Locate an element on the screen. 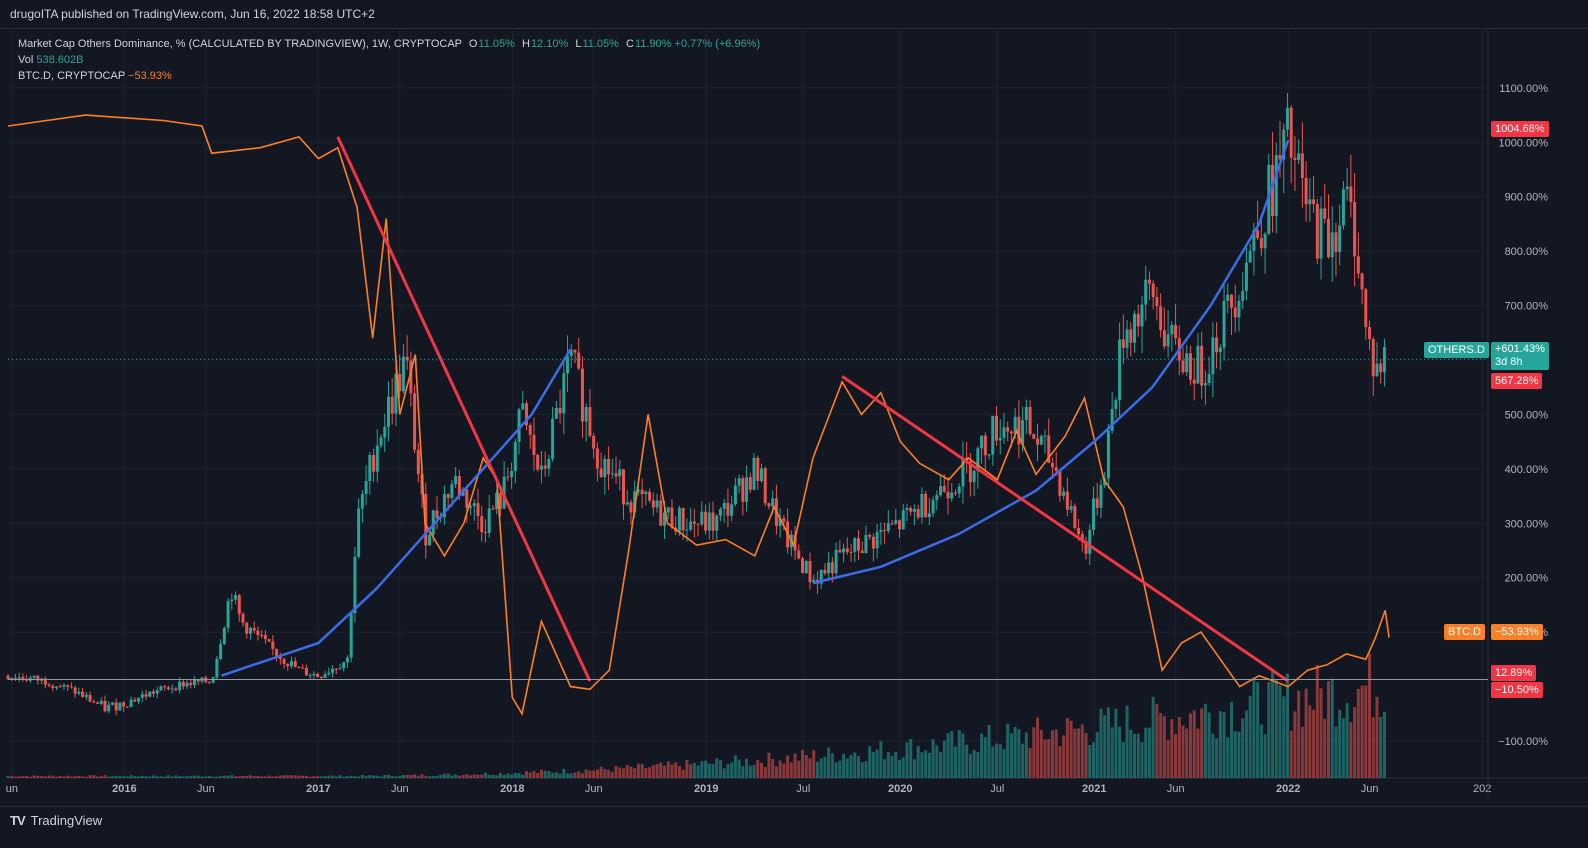 The width and height of the screenshot is (1588, 848). brand-text: TradingView is located at coordinates (66, 820).